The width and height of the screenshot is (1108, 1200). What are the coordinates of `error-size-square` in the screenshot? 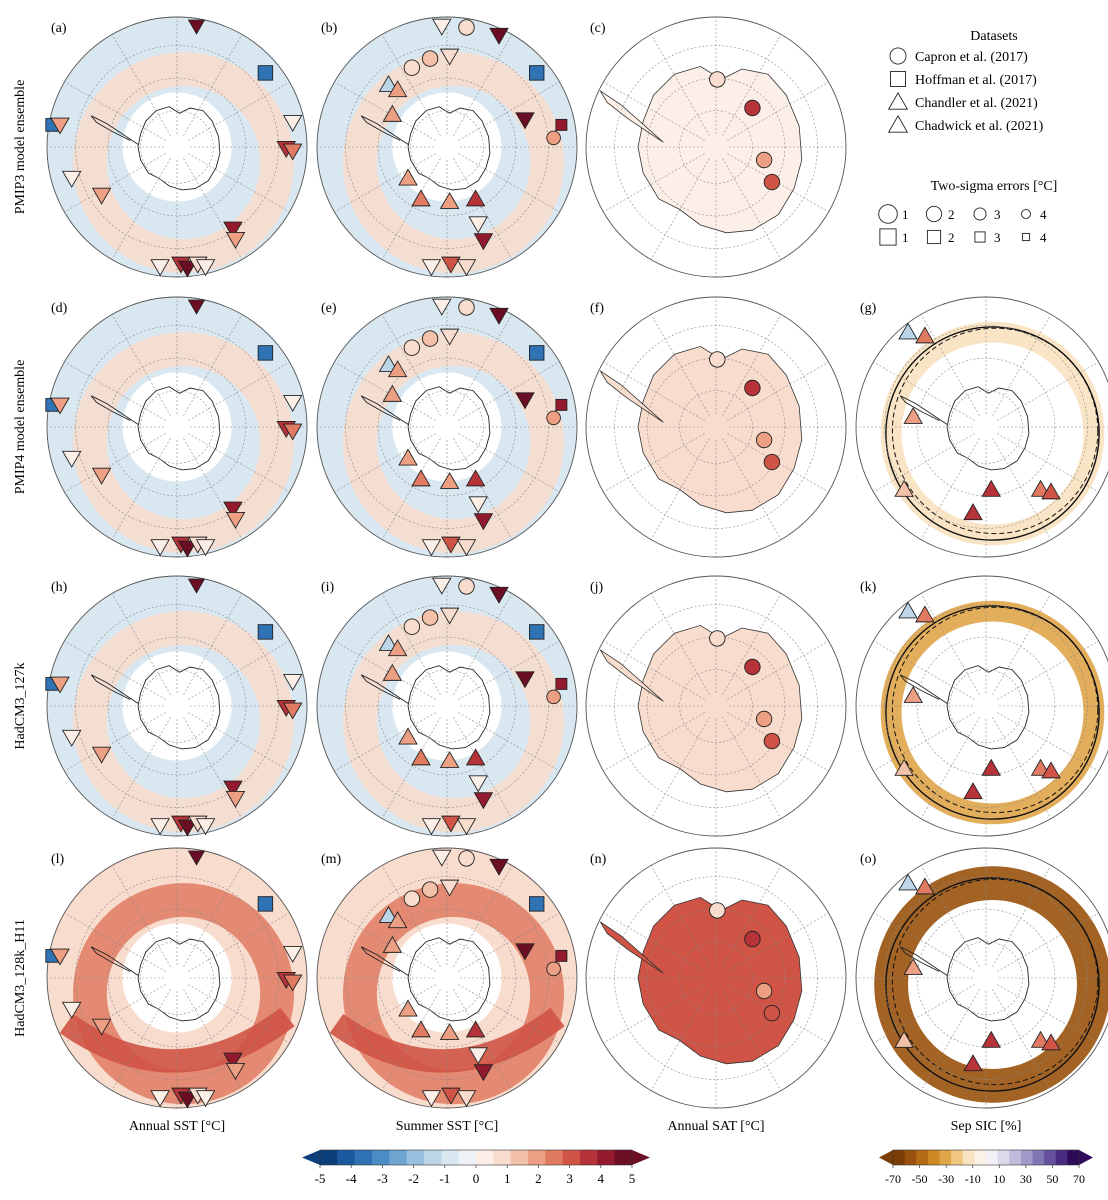 It's located at (980, 237).